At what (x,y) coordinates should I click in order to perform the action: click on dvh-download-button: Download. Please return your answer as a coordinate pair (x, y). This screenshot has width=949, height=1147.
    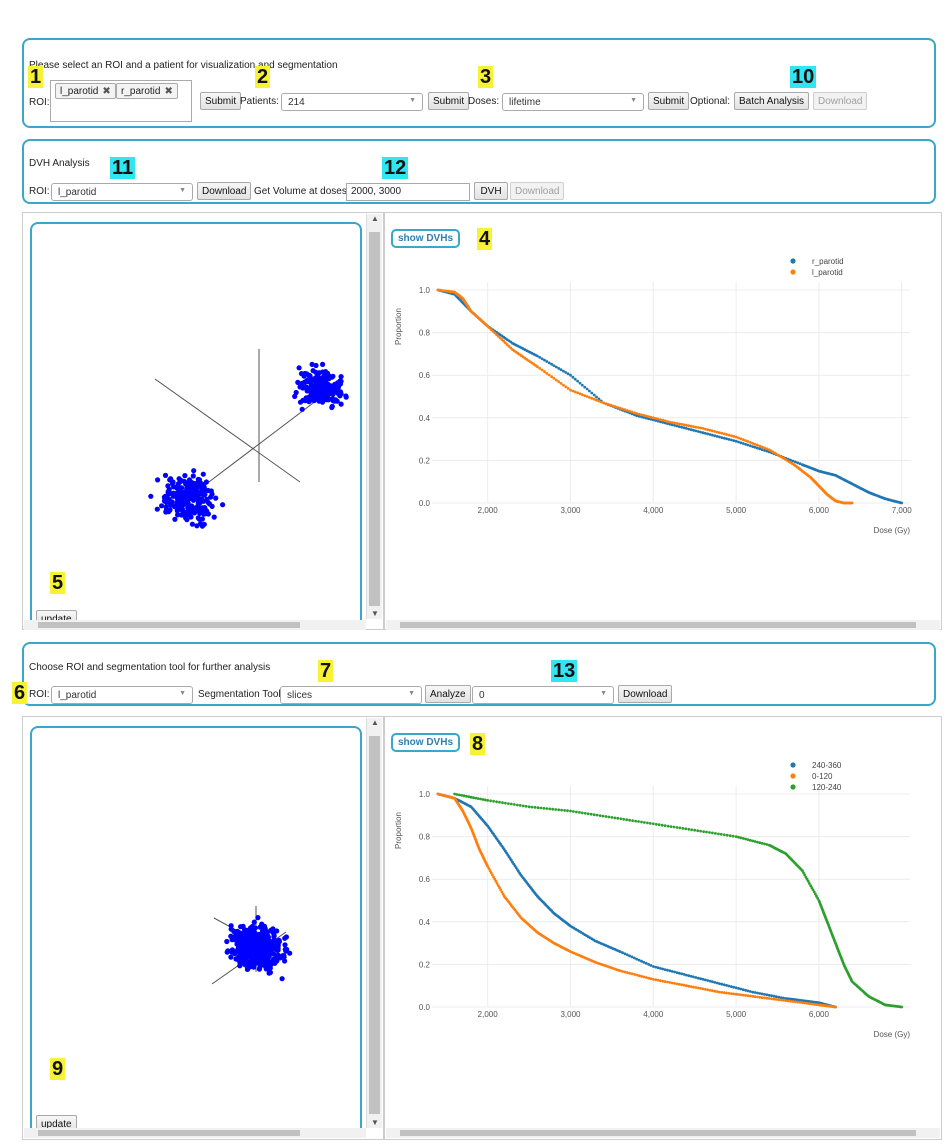
    Looking at the image, I should click on (224, 191).